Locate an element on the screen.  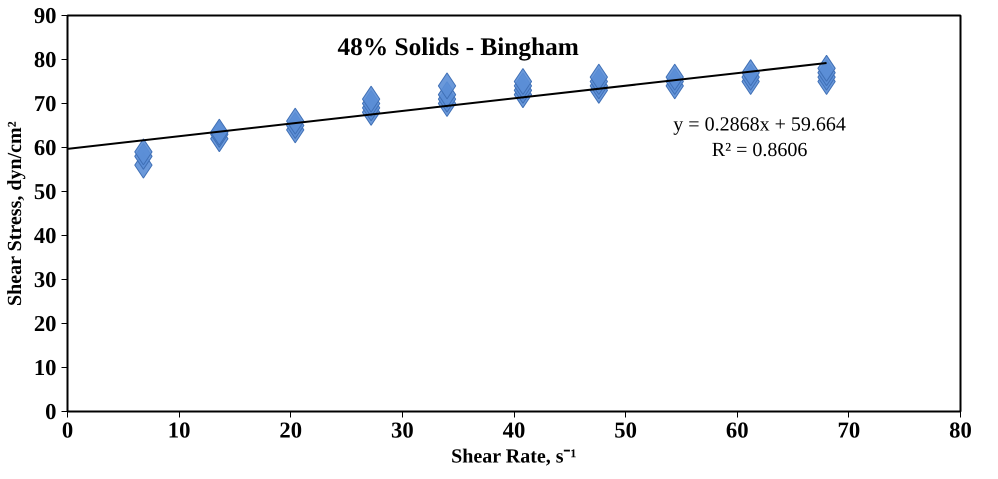
y-tick-label: 80 is located at coordinates (45, 59).